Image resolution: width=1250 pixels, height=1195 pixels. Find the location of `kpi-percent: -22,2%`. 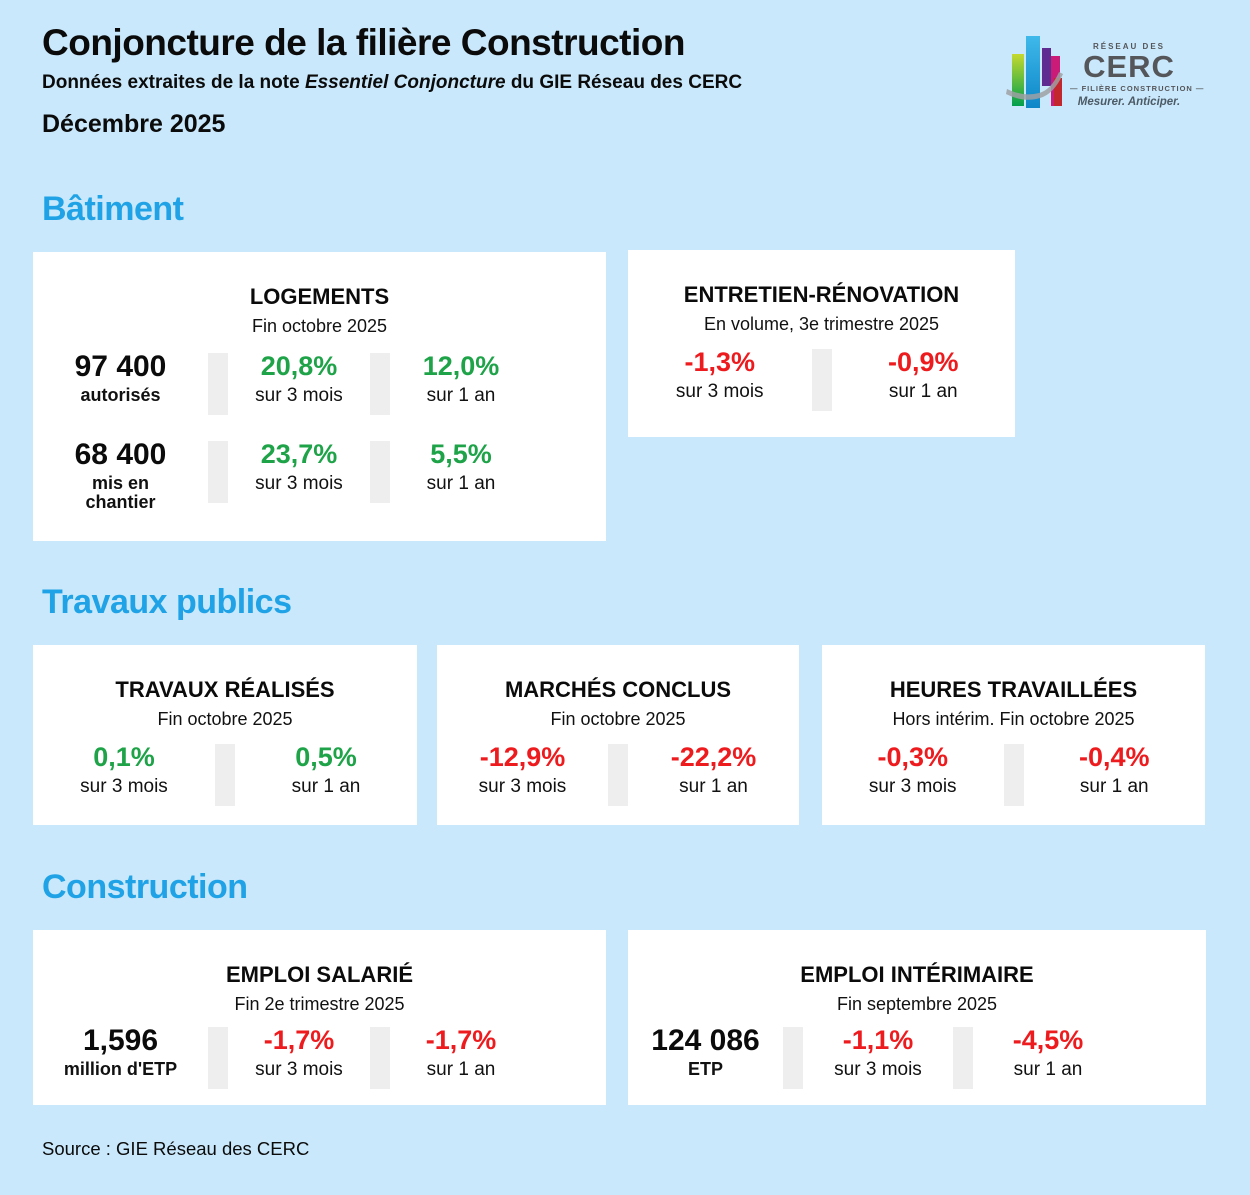

kpi-percent: -22,2% is located at coordinates (713, 757).